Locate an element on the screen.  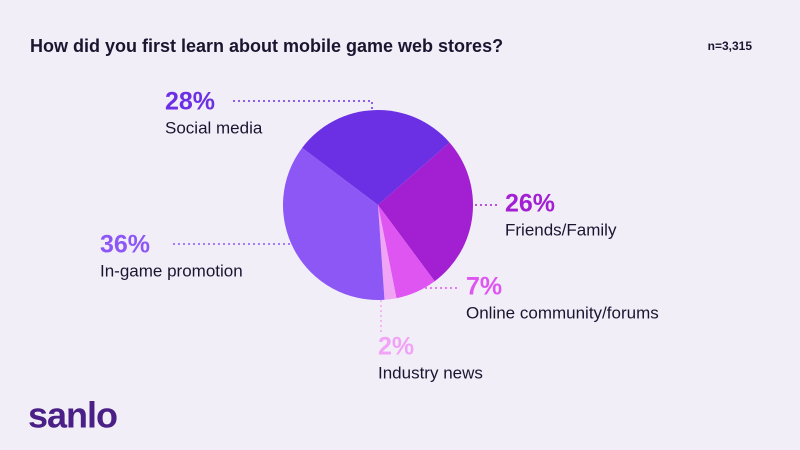
sample-note: n=3,315 is located at coordinates (730, 46).